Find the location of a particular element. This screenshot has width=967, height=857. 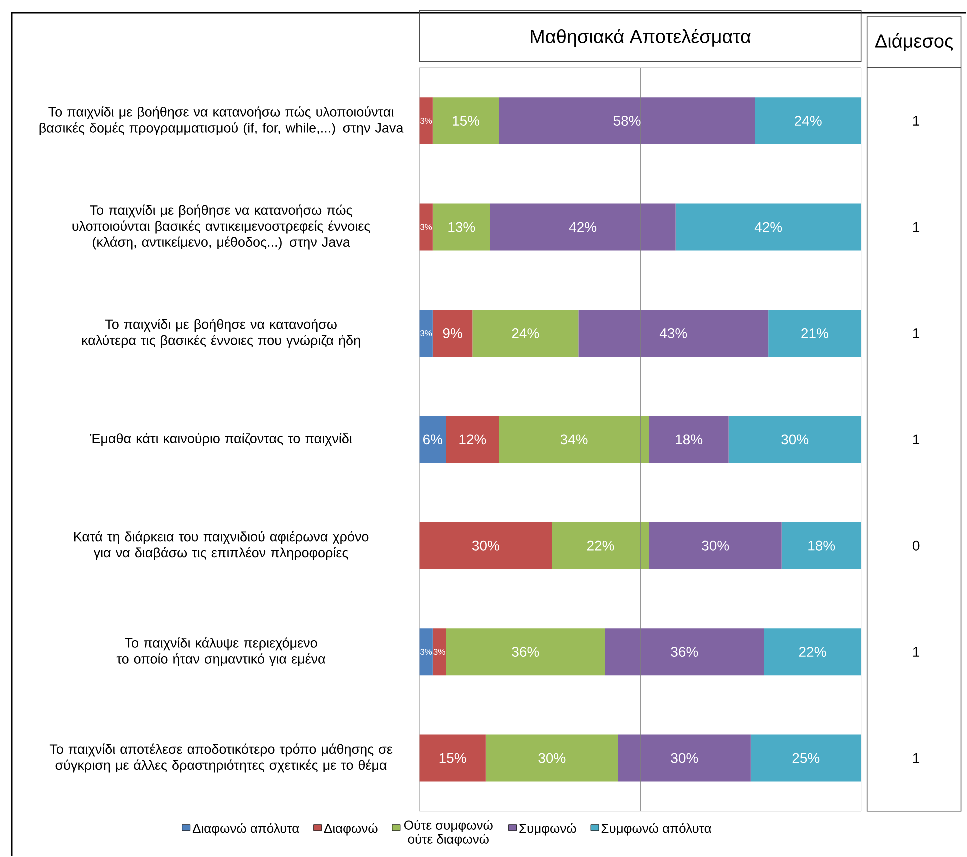

data-label: 9% is located at coordinates (452, 333).